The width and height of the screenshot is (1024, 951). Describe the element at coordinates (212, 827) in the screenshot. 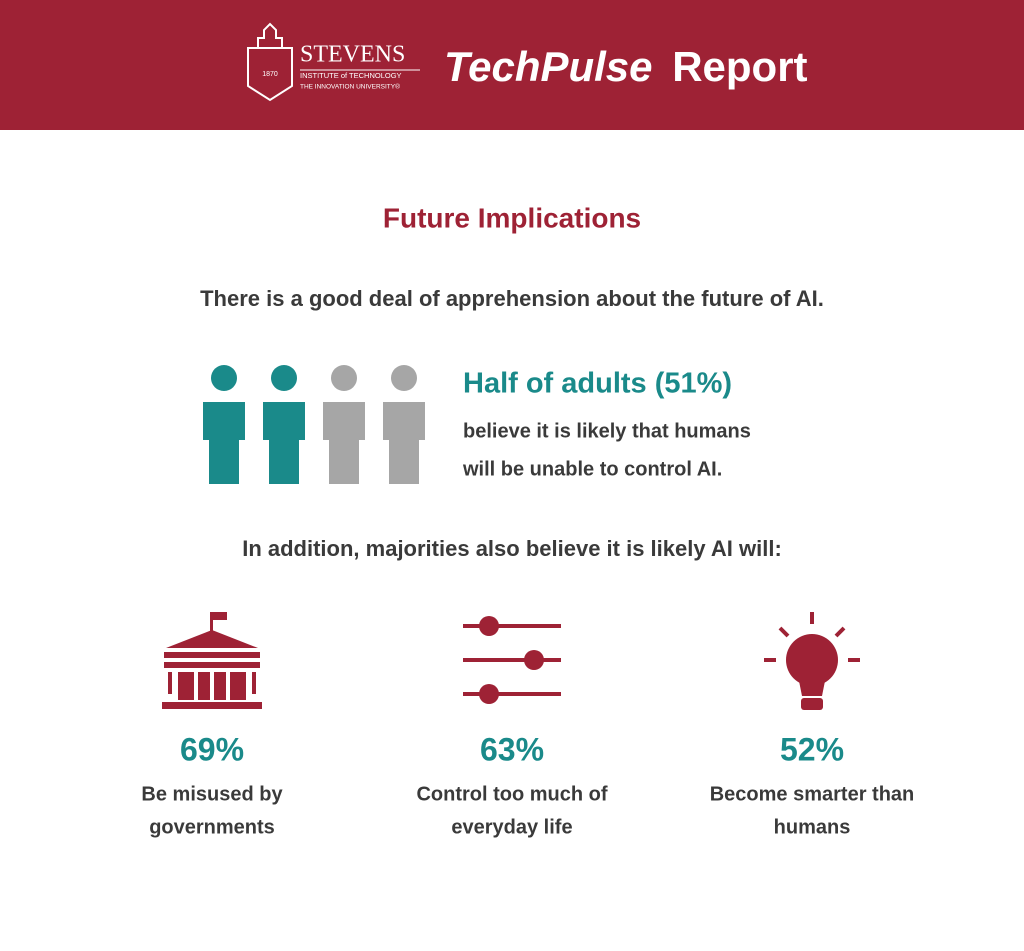

I see `stat-label: governments` at that location.